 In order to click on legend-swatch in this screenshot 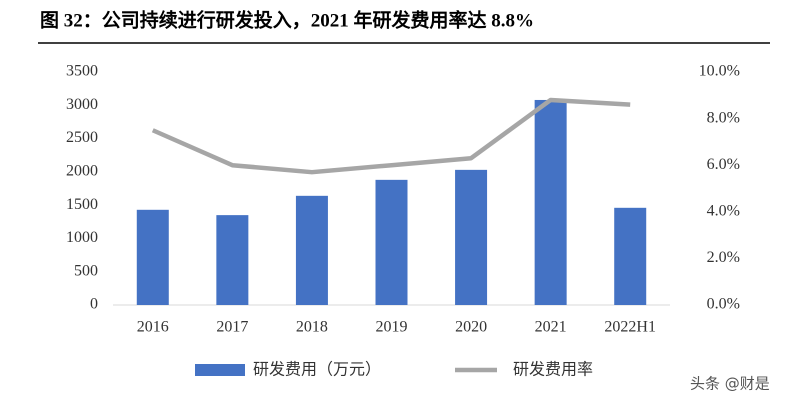, I will do `click(220, 370)`.